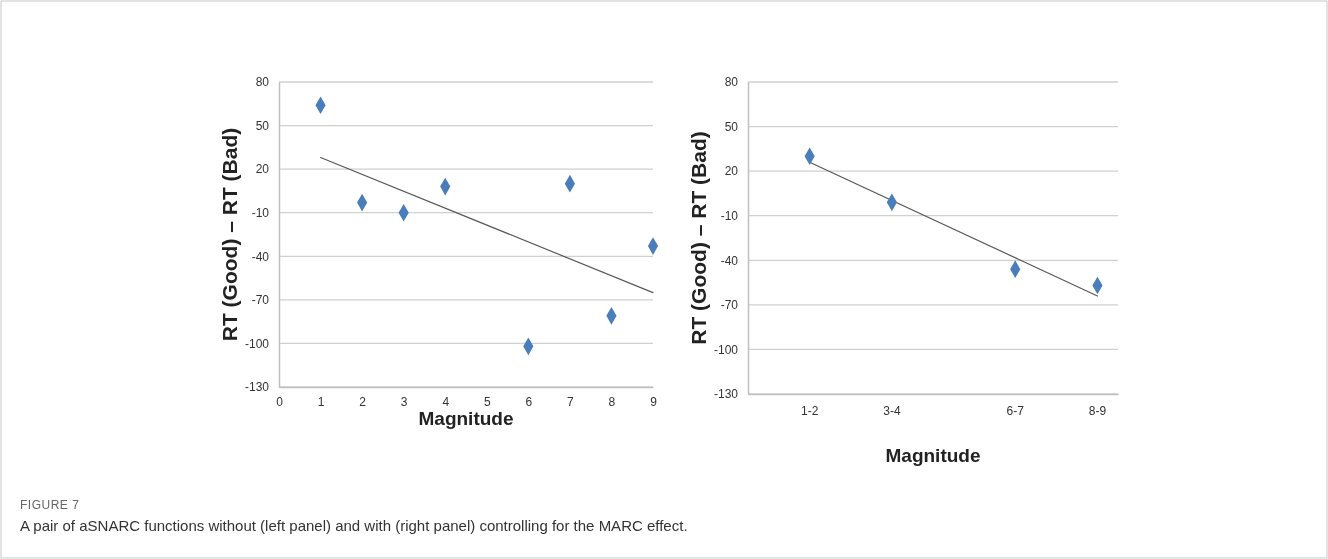 The image size is (1328, 559). Describe the element at coordinates (612, 401) in the screenshot. I see `x-tick-label: 8` at that location.